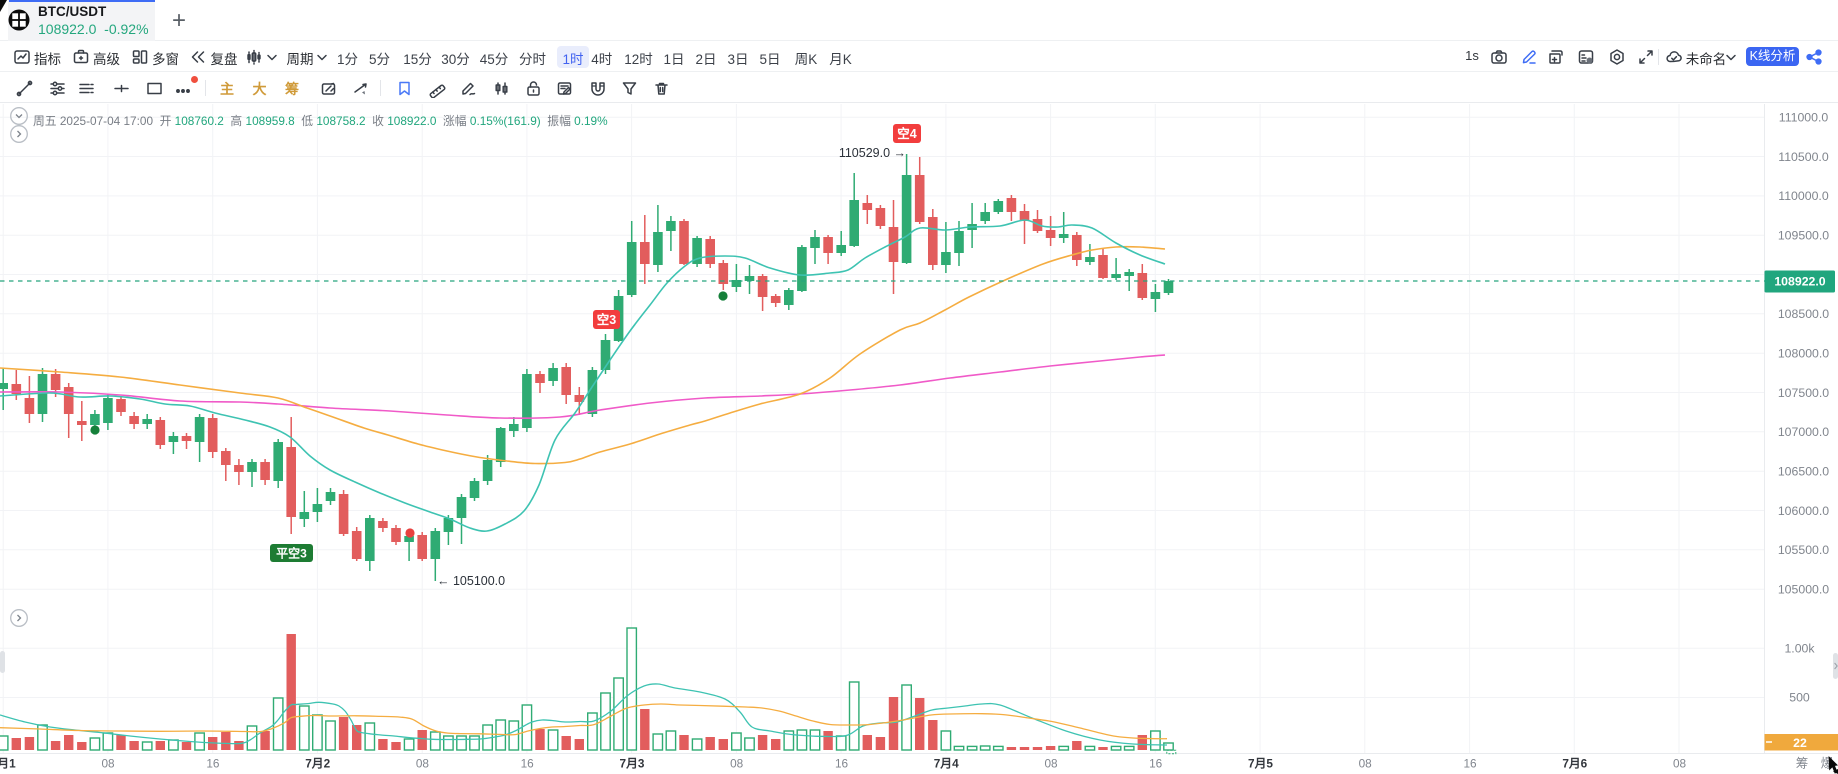 The image size is (1838, 774). Describe the element at coordinates (1803, 157) in the screenshot. I see `svg-text: 110500.0` at that location.